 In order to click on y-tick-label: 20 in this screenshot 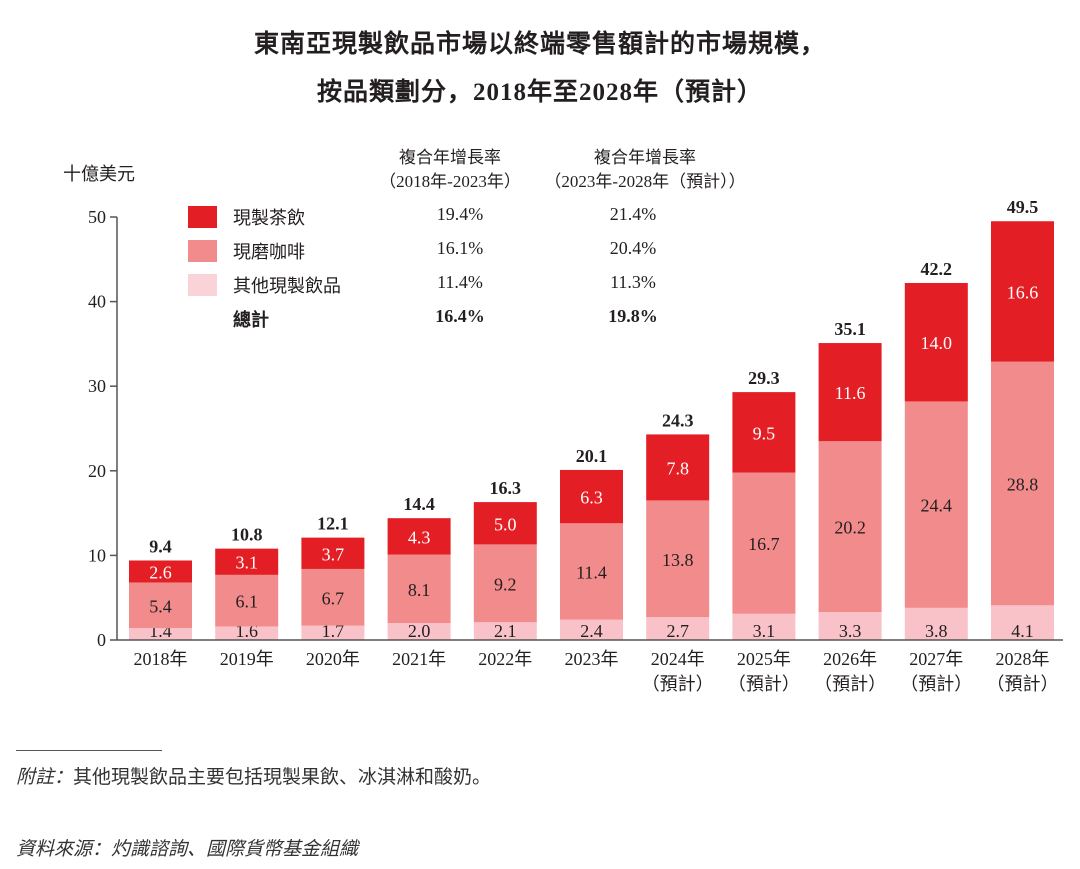, I will do `click(97, 471)`.